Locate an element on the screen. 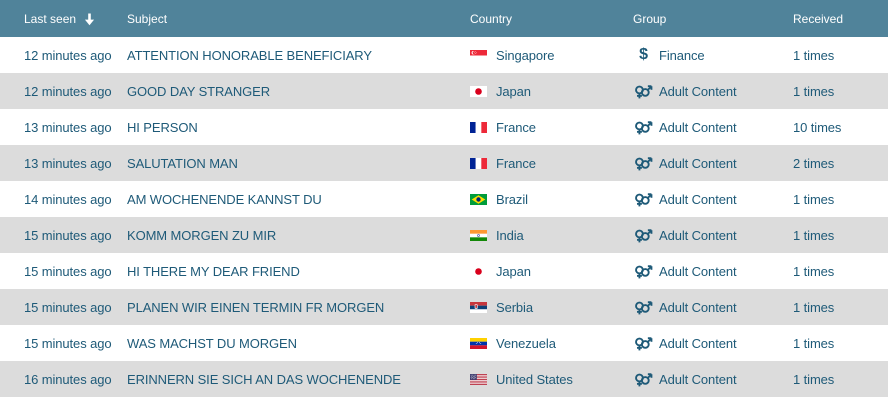 The width and height of the screenshot is (888, 401). column-header-received: Received is located at coordinates (840, 19).